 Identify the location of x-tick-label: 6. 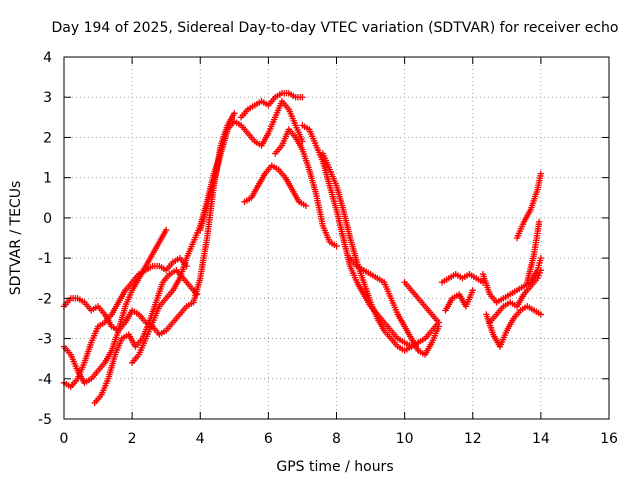
(268, 439).